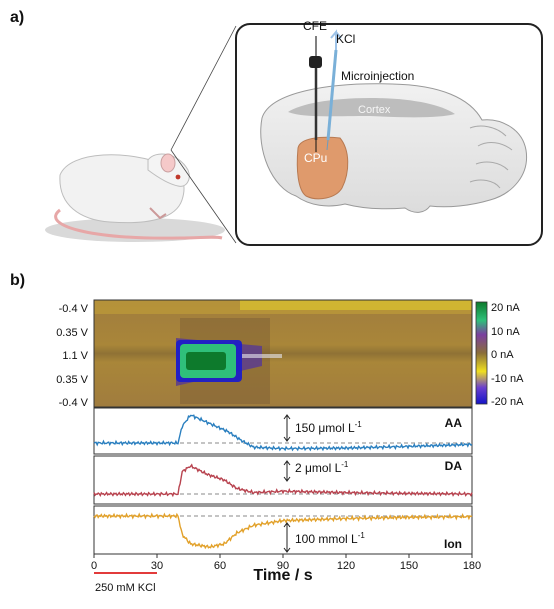 This screenshot has height=609, width=554. What do you see at coordinates (315, 94) in the screenshot?
I see `cfe-electrode` at bounding box center [315, 94].